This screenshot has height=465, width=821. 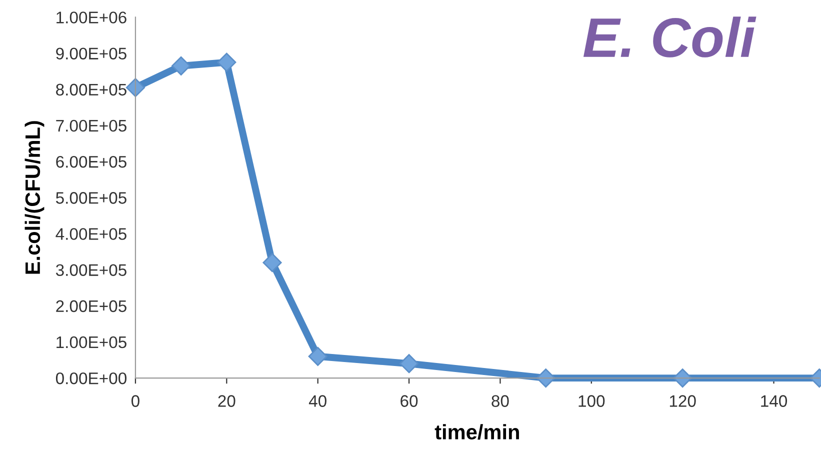 I want to click on y-tick-label: 1.00E+05, so click(x=91, y=342).